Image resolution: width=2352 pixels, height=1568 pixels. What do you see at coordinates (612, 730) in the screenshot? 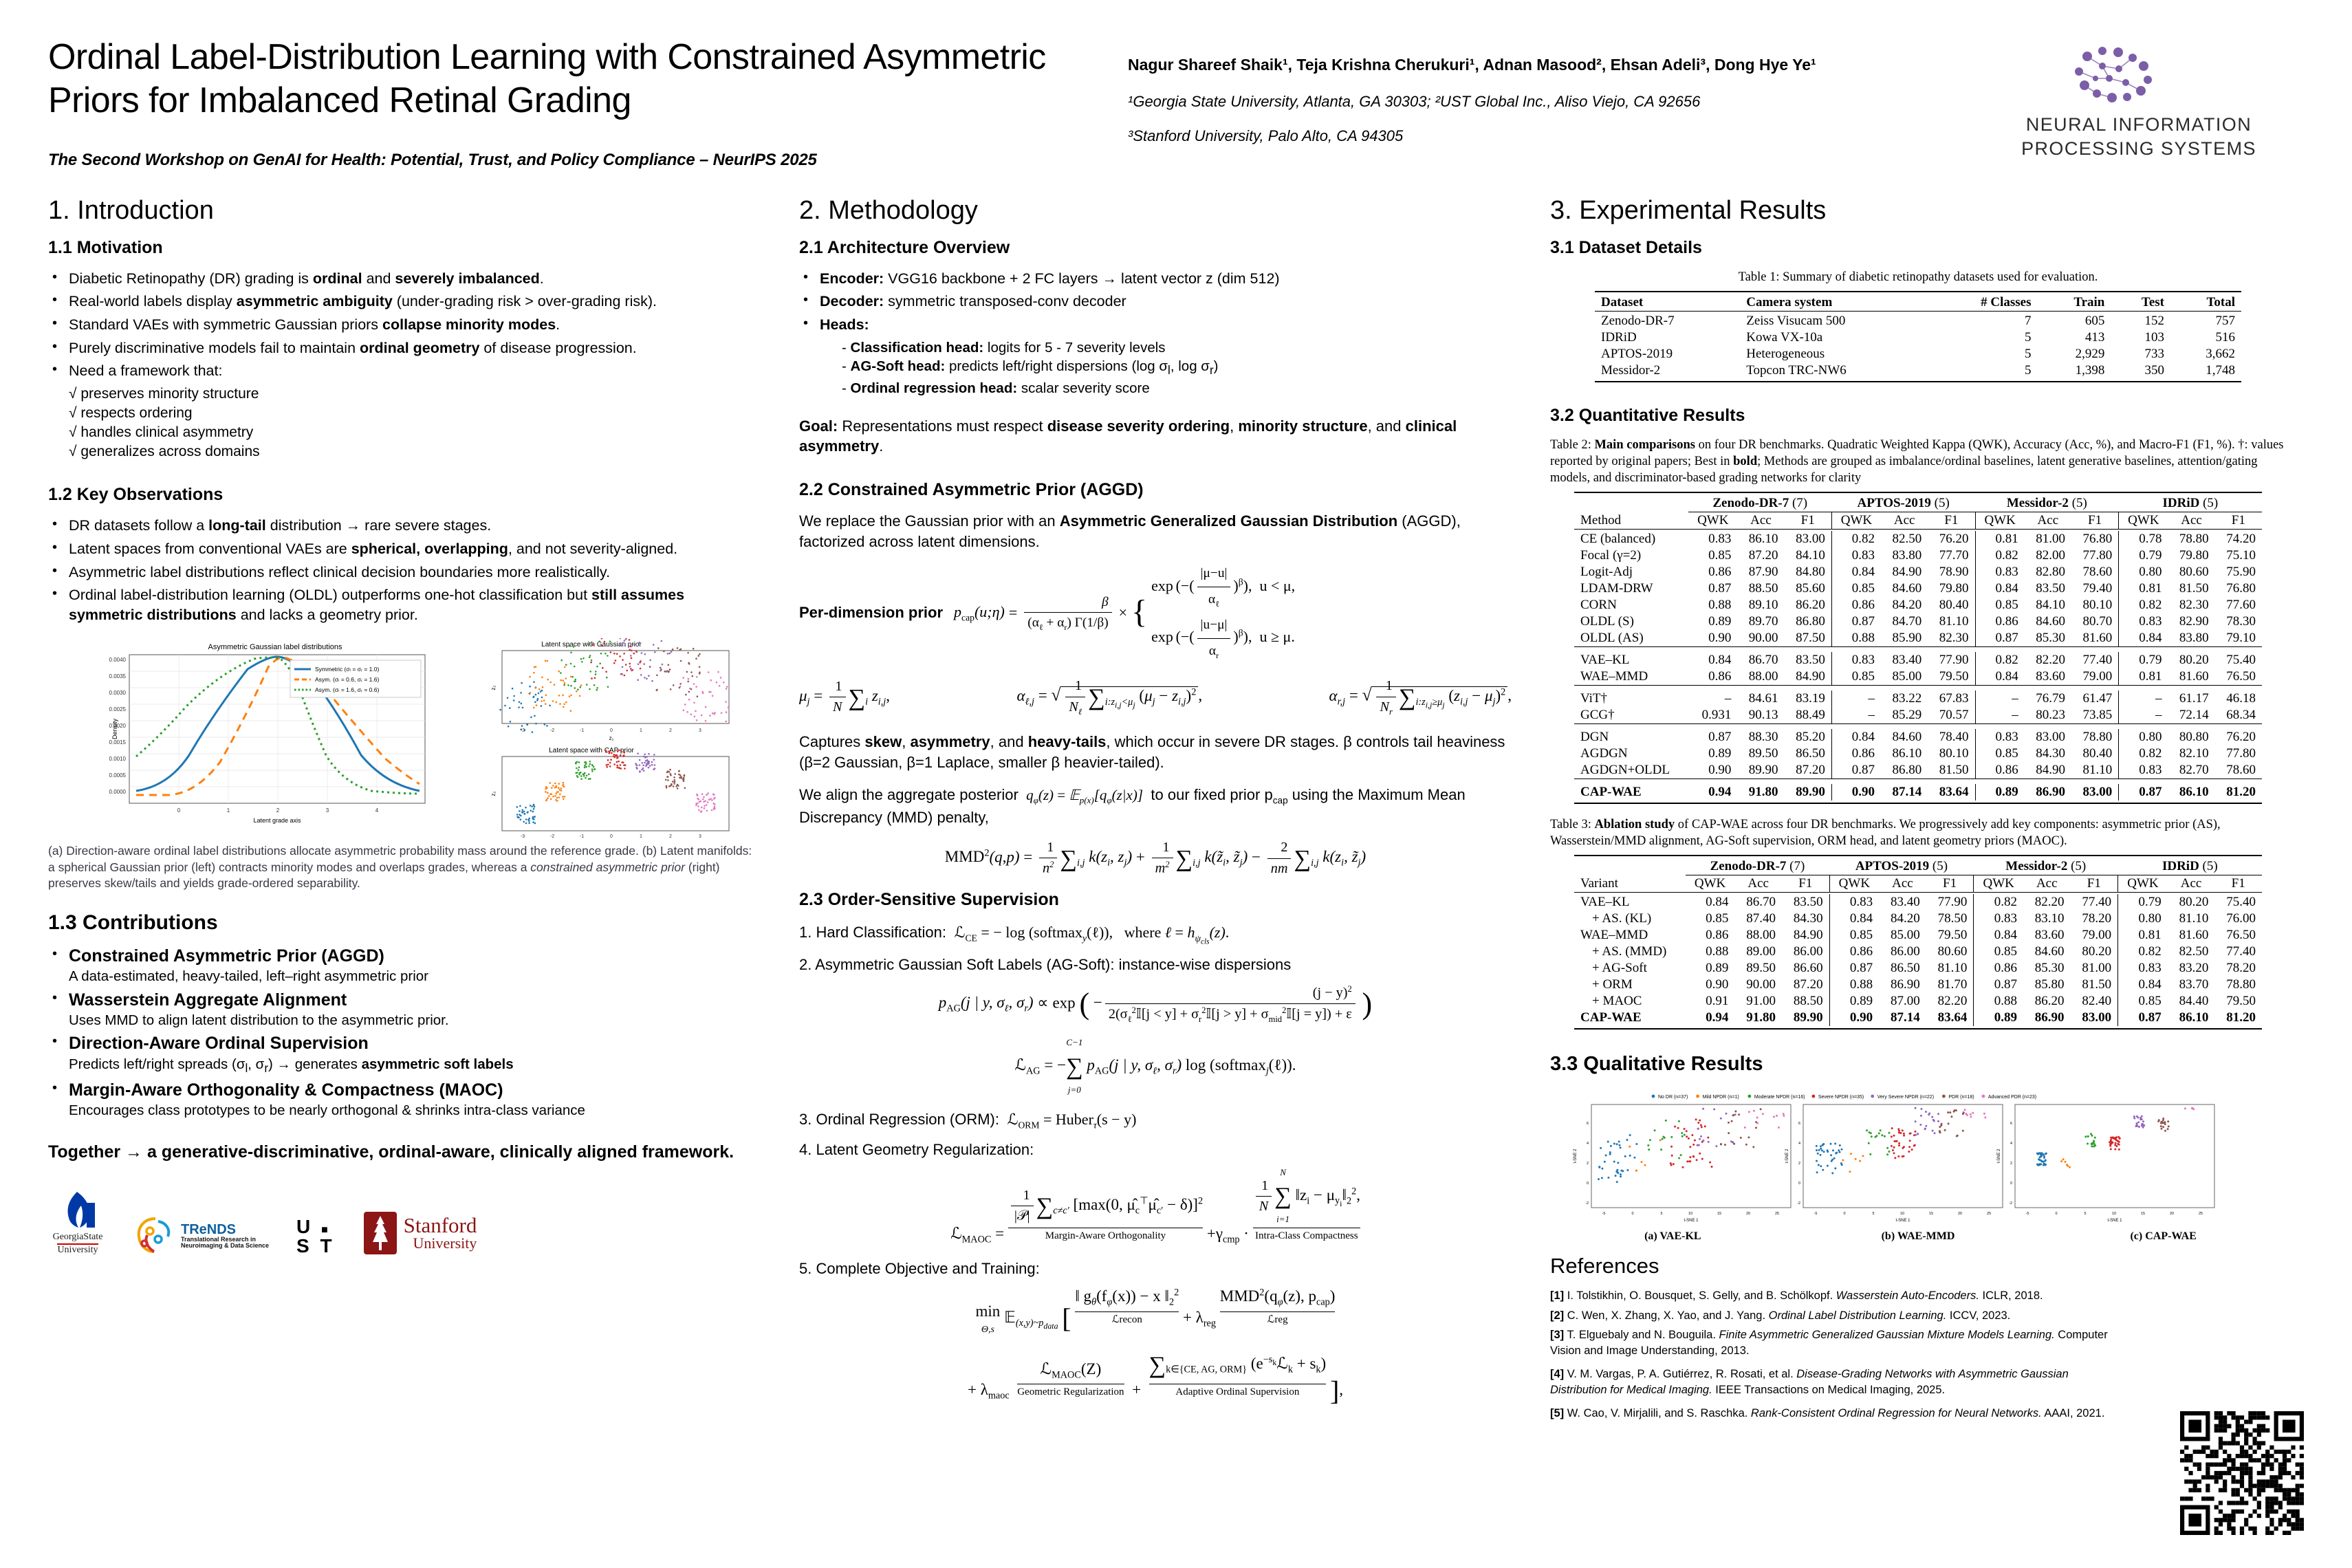
I see `svg-text: 0` at bounding box center [612, 730].